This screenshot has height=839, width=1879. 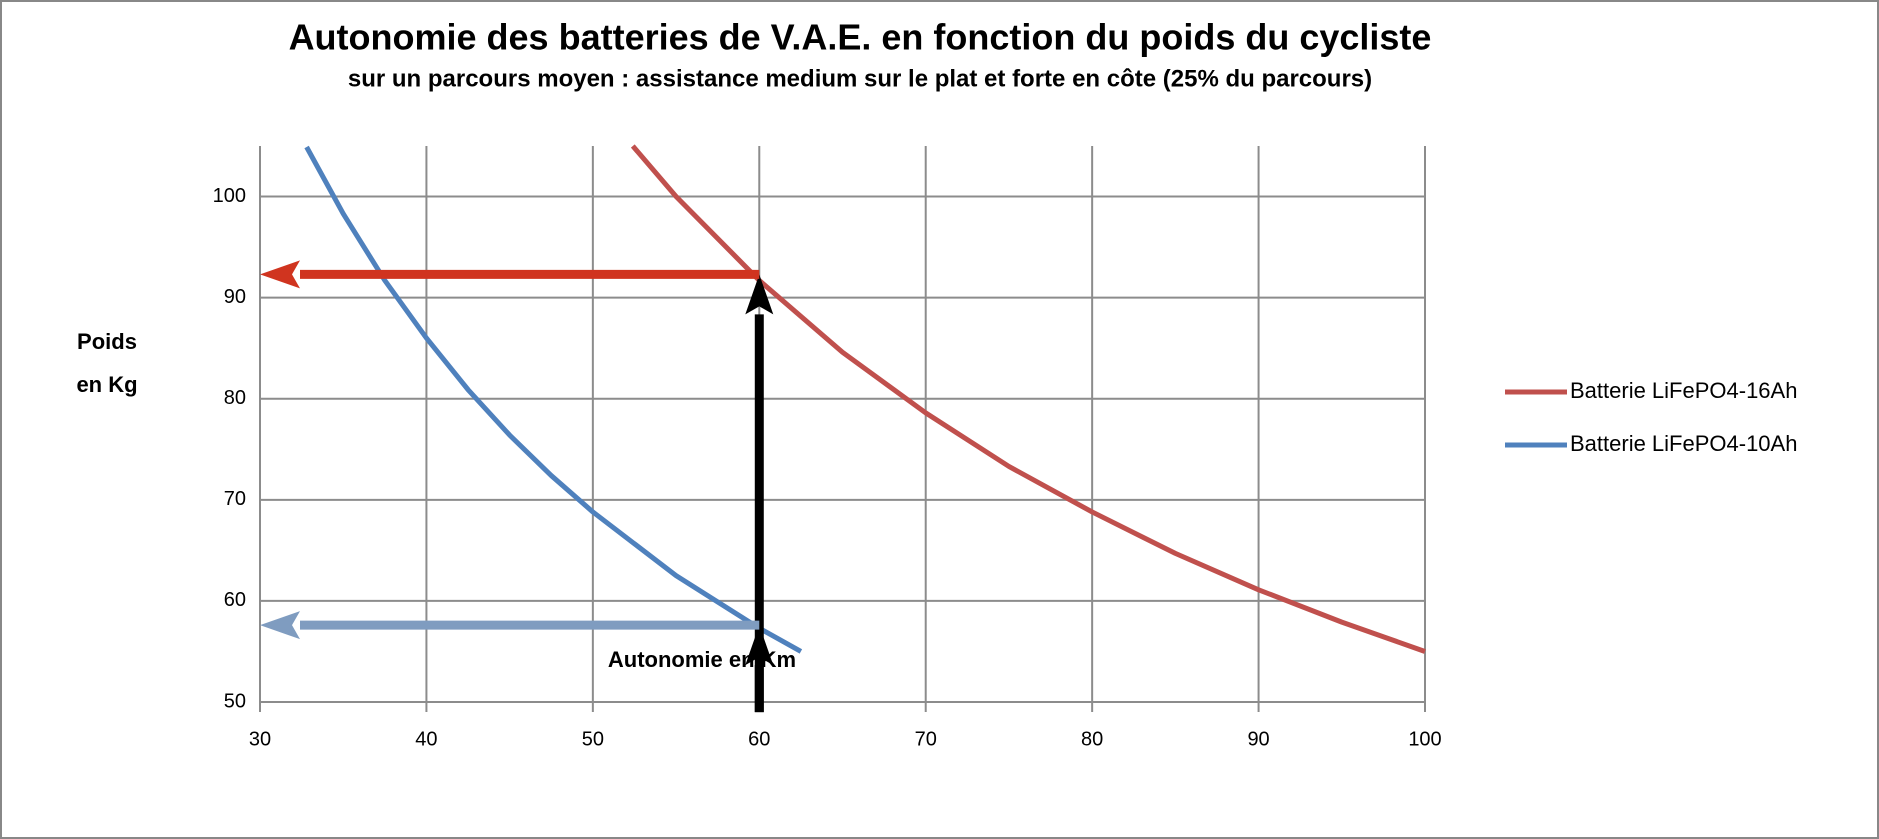 What do you see at coordinates (1258, 739) in the screenshot?
I see `x-tick-label: 90` at bounding box center [1258, 739].